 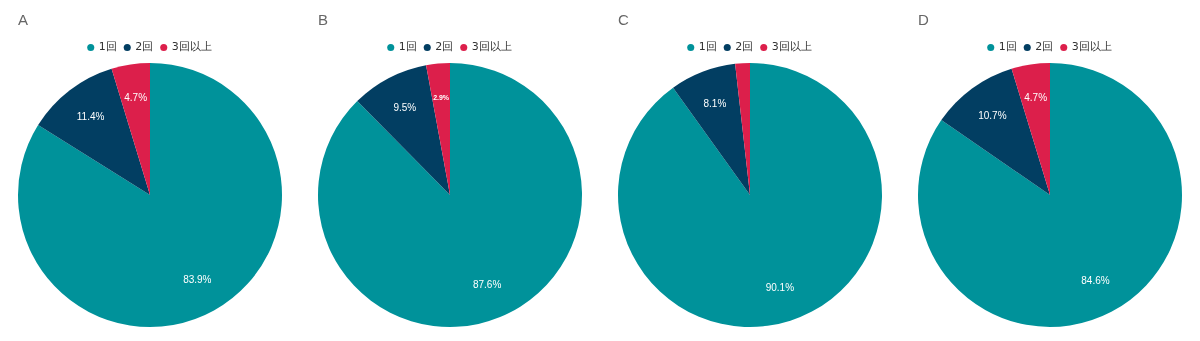 What do you see at coordinates (715, 103) in the screenshot?
I see `data-label: 8.1%` at bounding box center [715, 103].